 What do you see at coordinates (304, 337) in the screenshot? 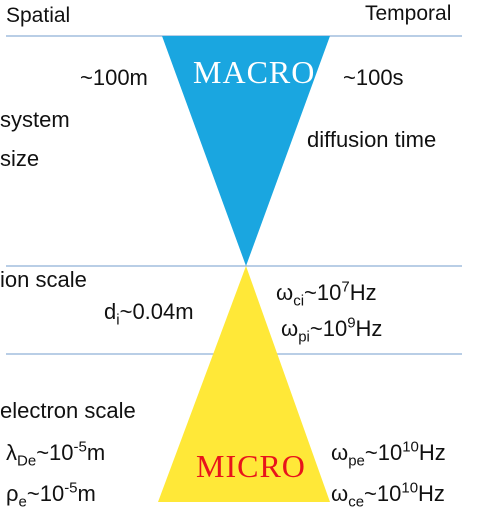
I see `wpi-subscript: pi` at bounding box center [304, 337].